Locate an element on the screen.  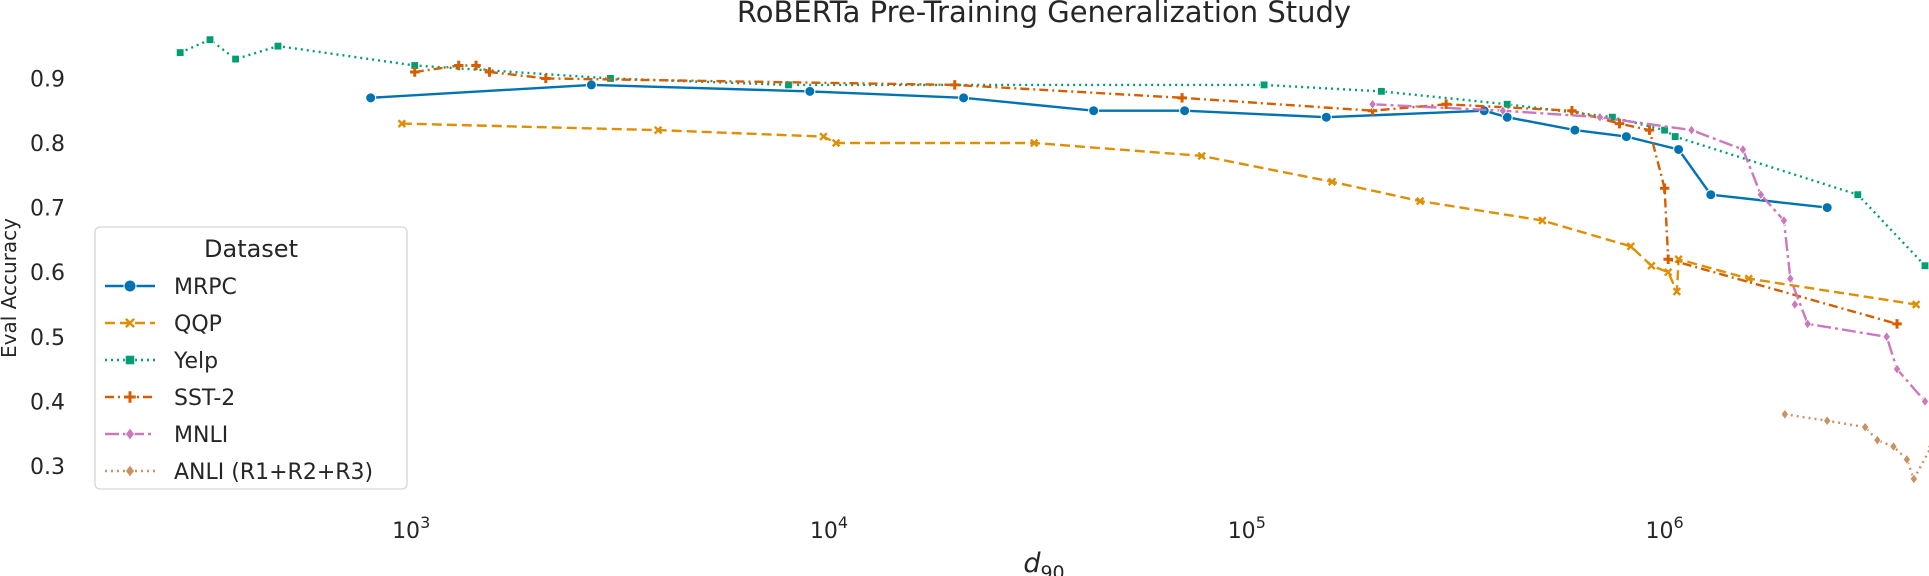
x-tick-label: 10⁴ is located at coordinates (829, 528).